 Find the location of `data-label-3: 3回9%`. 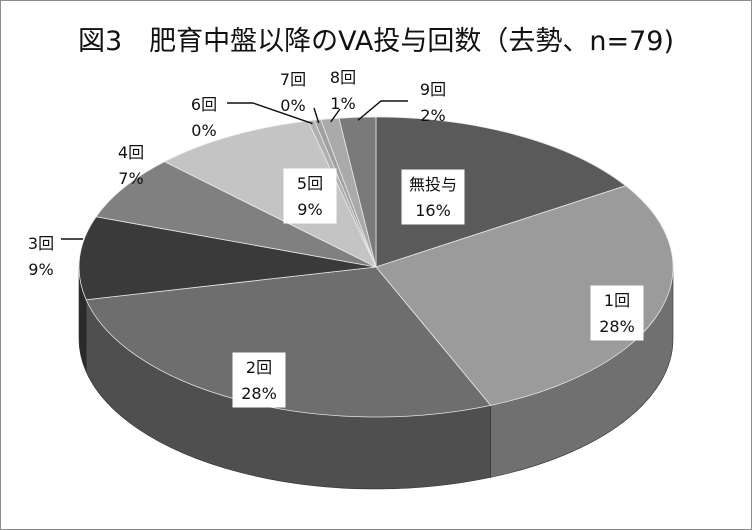

data-label-3: 3回9% is located at coordinates (41, 256).